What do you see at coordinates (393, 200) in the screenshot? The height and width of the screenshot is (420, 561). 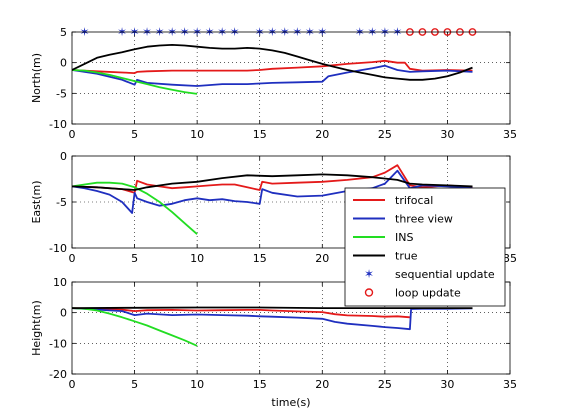 I see `legend-entry: trifocal` at bounding box center [393, 200].